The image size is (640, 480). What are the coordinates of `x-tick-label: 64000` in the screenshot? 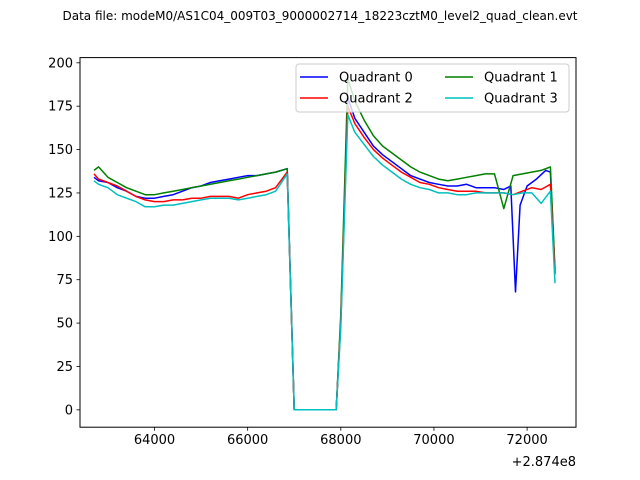 It's located at (154, 440).